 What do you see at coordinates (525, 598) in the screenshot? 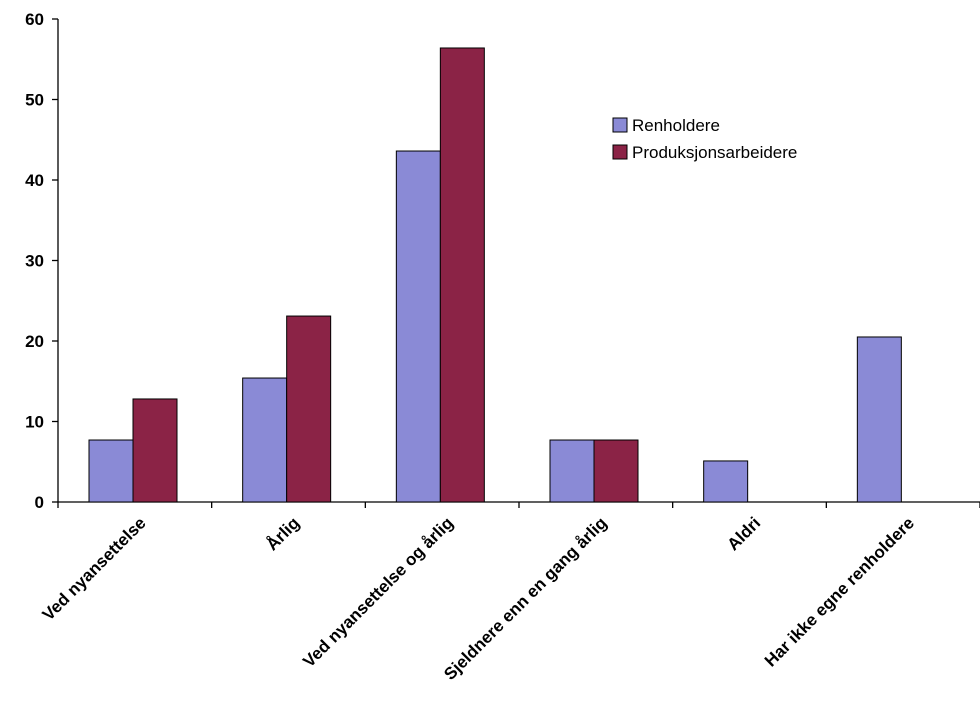
I see `x-category-label: Sjeldnere enn en gang årlig` at bounding box center [525, 598].